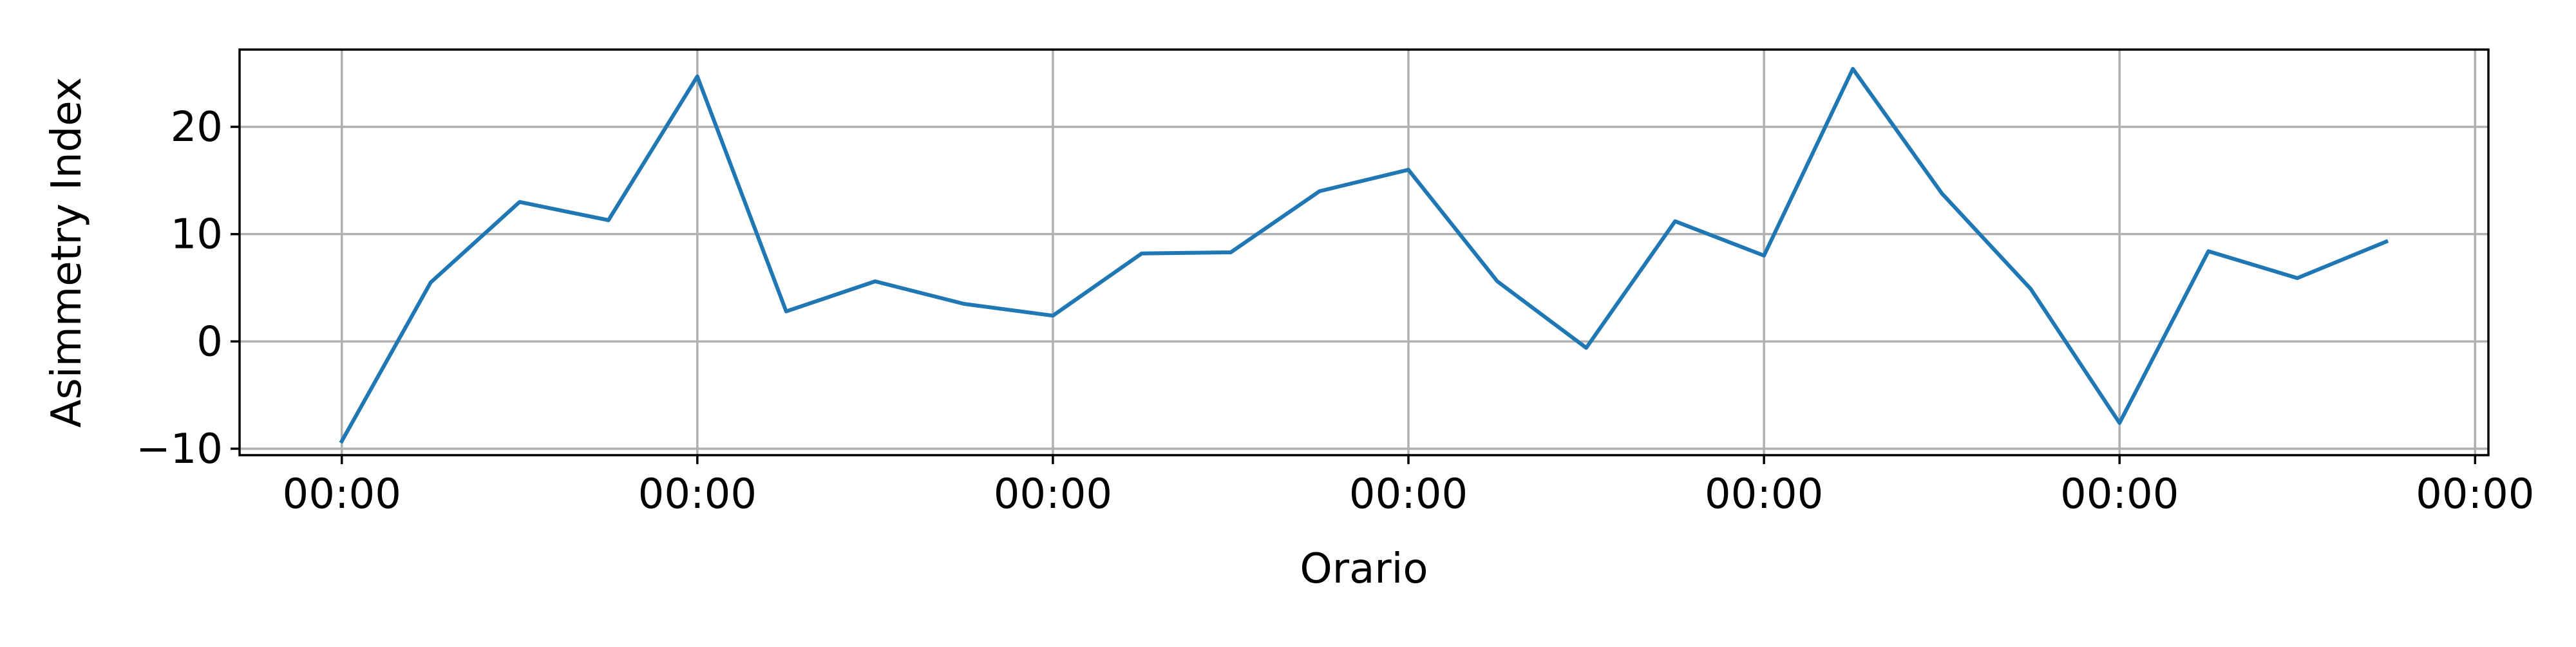 The width and height of the screenshot is (2576, 647). I want to click on y-tick-label: 10, so click(197, 235).